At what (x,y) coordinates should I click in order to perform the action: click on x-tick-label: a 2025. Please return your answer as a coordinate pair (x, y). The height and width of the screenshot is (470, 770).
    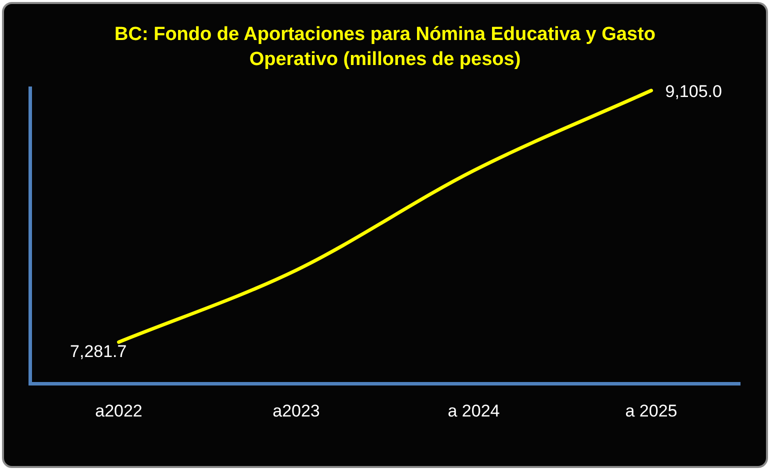
    Looking at the image, I should click on (651, 410).